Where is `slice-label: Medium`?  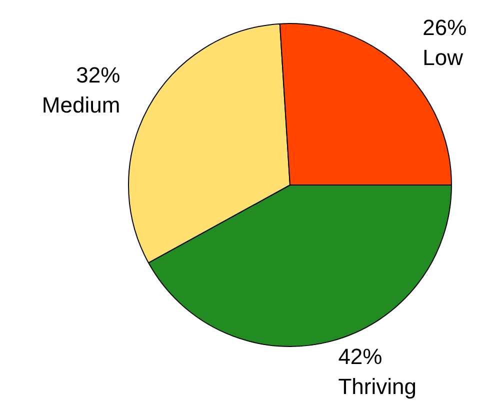 slice-label: Medium is located at coordinates (81, 105).